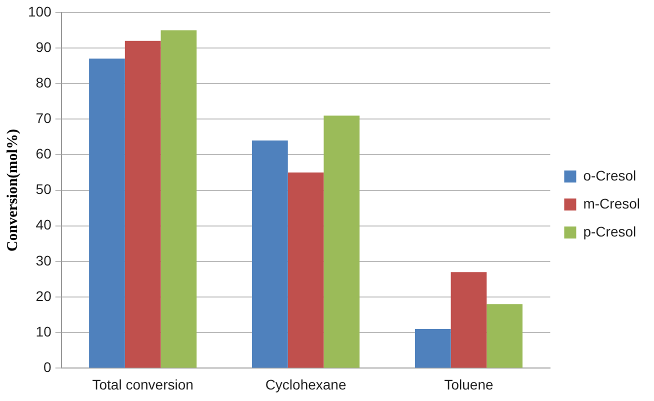  What do you see at coordinates (12, 190) in the screenshot?
I see `y-axis-title: Conversion(mol%)` at bounding box center [12, 190].